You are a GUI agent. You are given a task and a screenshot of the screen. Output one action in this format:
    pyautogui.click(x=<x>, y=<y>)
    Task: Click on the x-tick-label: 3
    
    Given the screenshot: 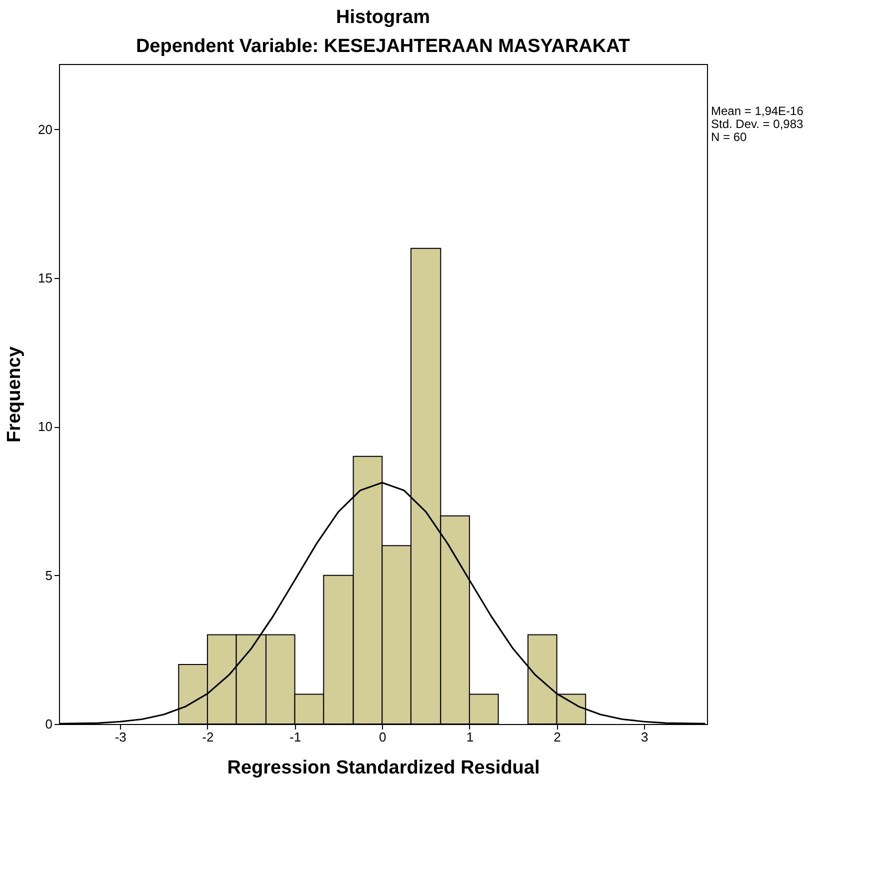 What is the action you would take?
    pyautogui.click(x=644, y=737)
    